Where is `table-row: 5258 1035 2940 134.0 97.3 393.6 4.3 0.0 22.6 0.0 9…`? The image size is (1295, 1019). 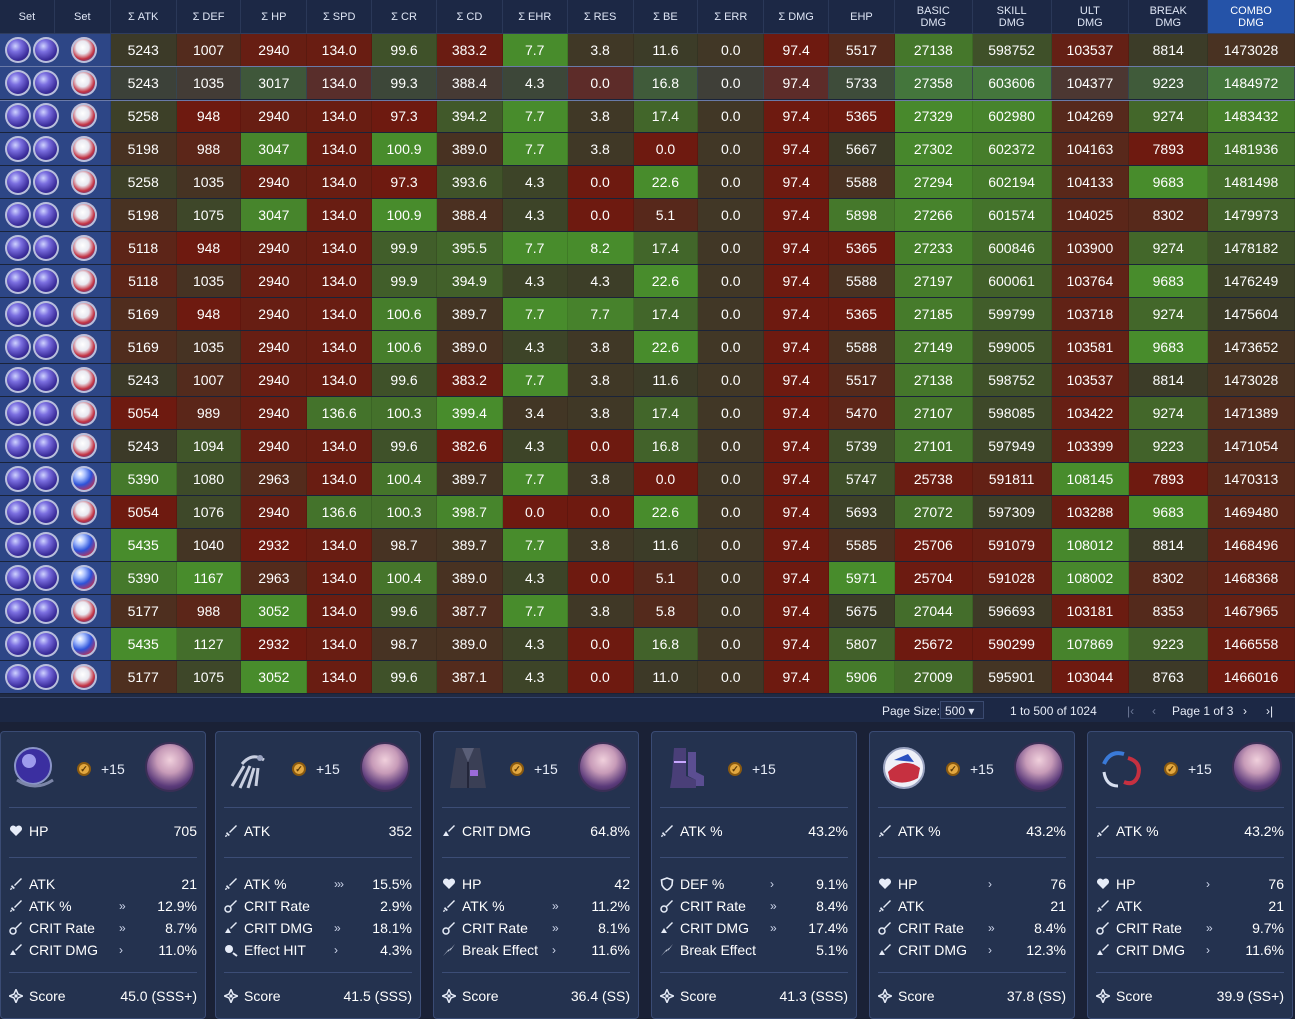 table-row: 5258 1035 2940 134.0 97.3 393.6 4.3 0.0 22.6 0.0 9… is located at coordinates (647, 182).